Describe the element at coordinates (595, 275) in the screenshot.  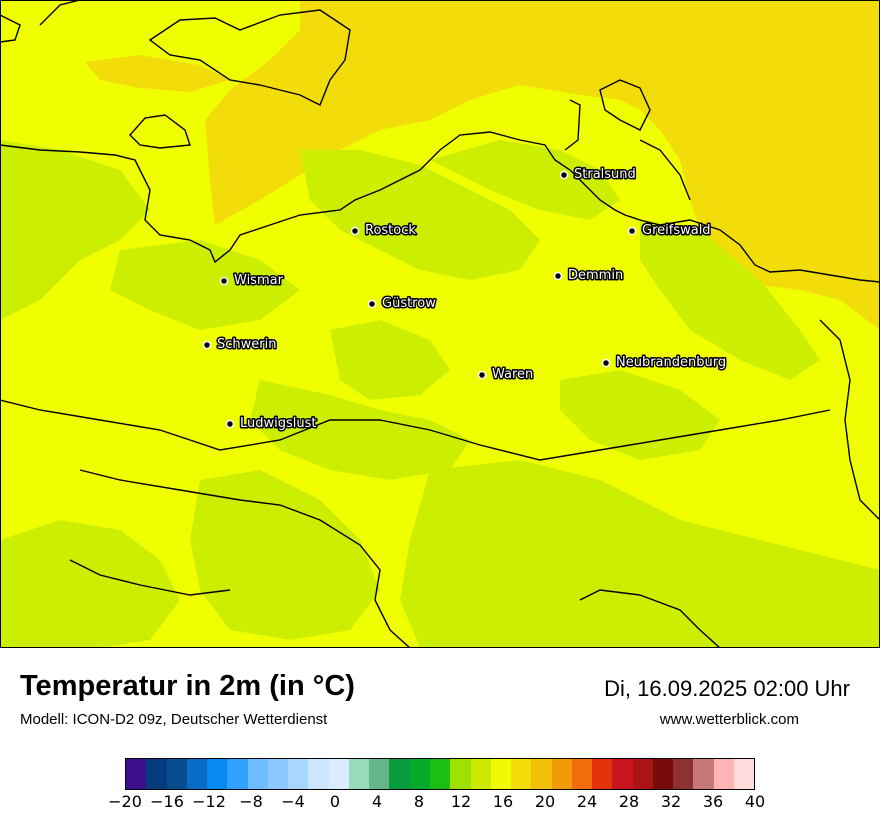
I see `city-label: Demmin` at that location.